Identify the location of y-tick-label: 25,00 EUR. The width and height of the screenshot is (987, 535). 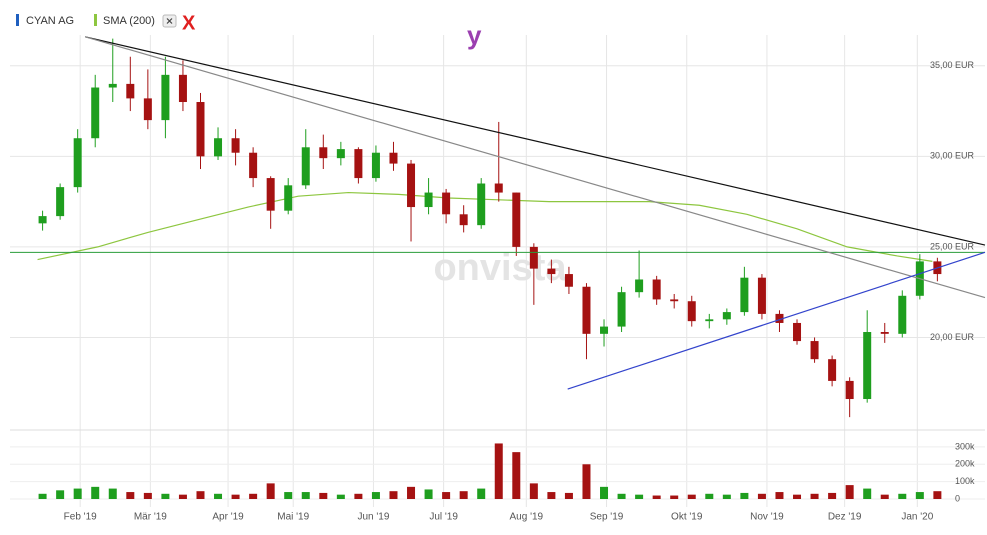
(952, 246).